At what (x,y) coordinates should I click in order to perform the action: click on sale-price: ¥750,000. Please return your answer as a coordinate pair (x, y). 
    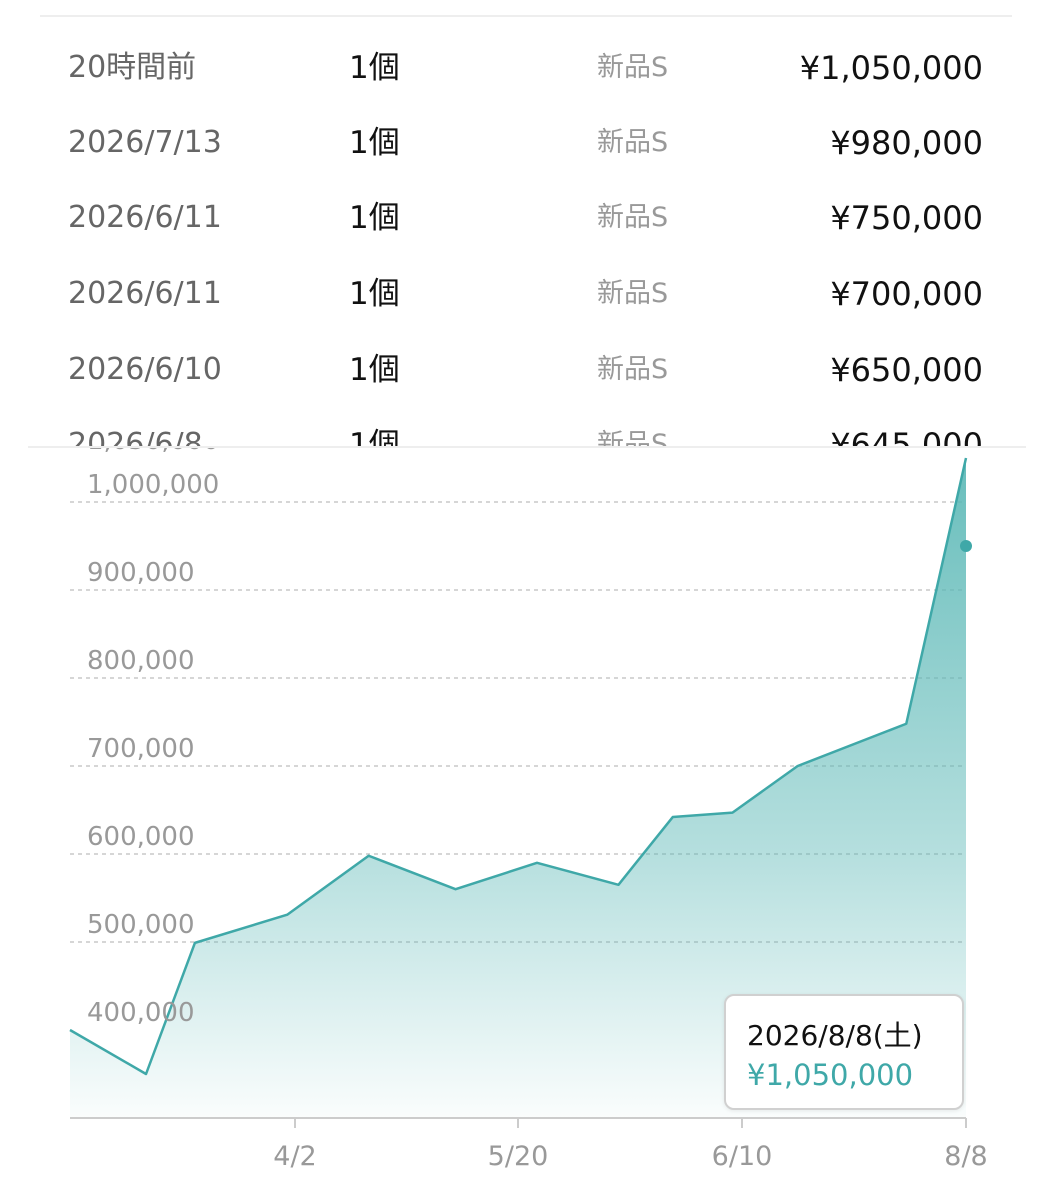
    Looking at the image, I should click on (906, 218).